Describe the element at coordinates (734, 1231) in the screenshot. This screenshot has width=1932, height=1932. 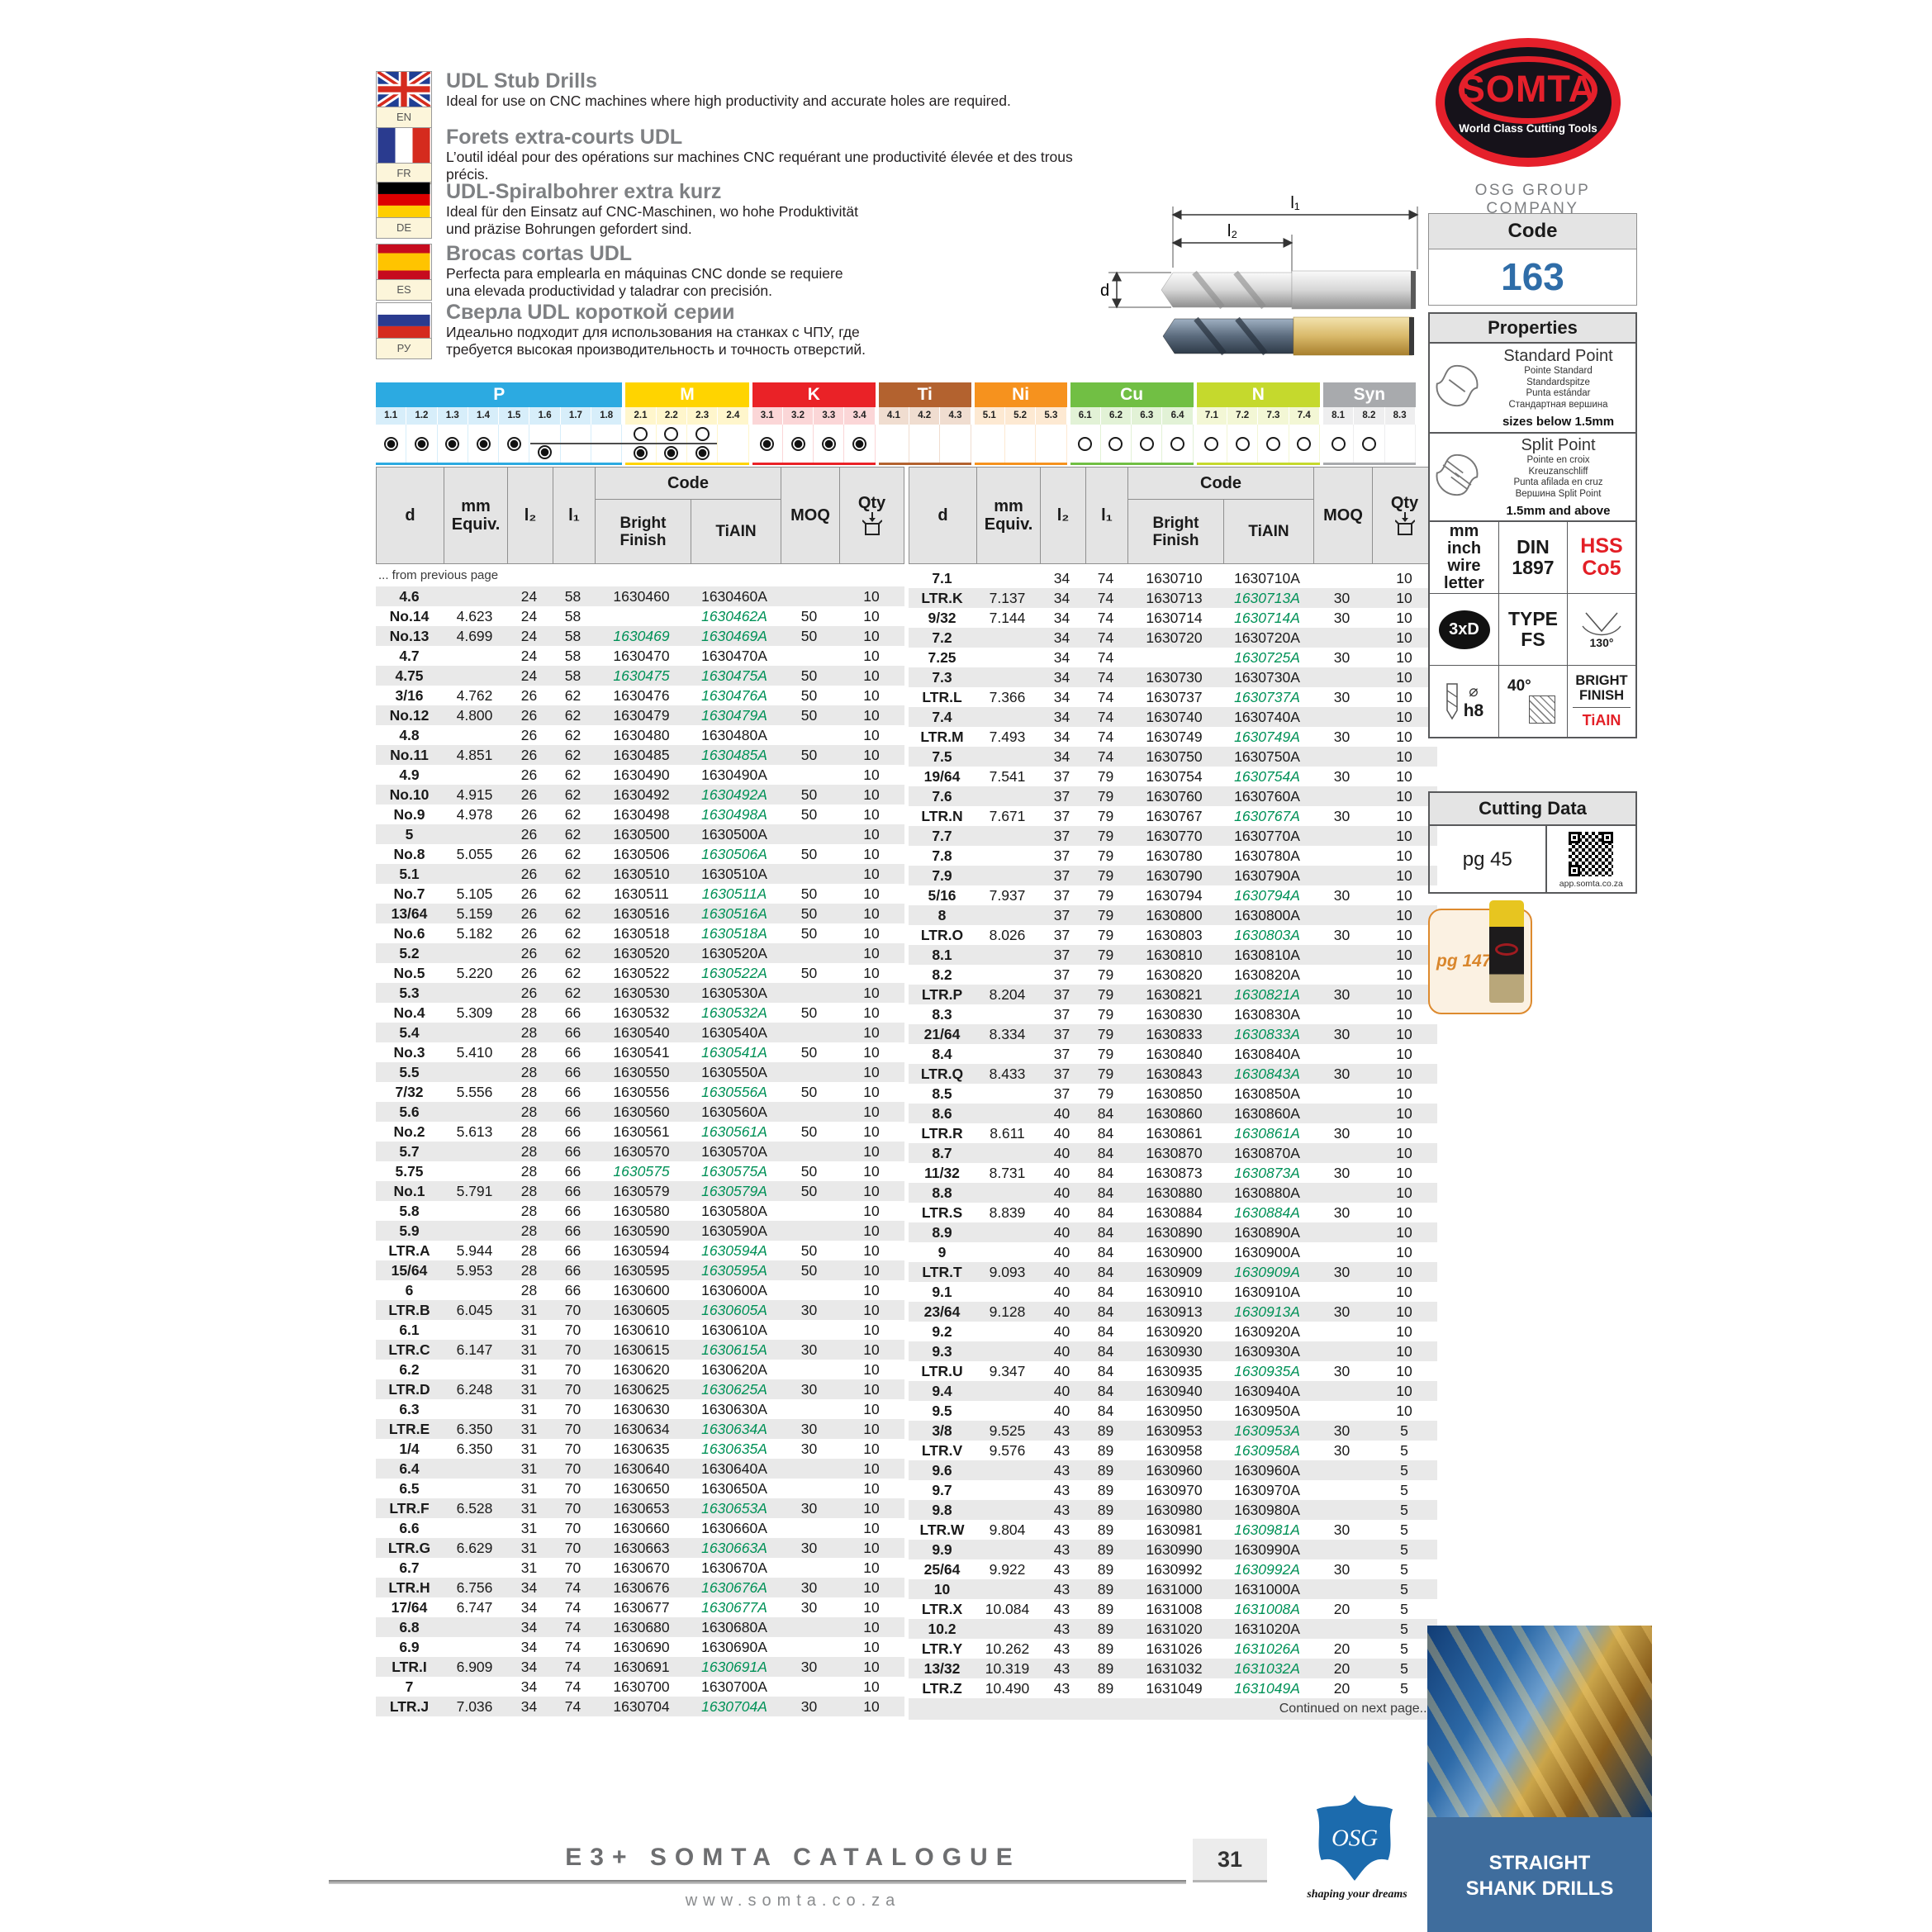
I see `col-tialn-code: 1630590A` at that location.